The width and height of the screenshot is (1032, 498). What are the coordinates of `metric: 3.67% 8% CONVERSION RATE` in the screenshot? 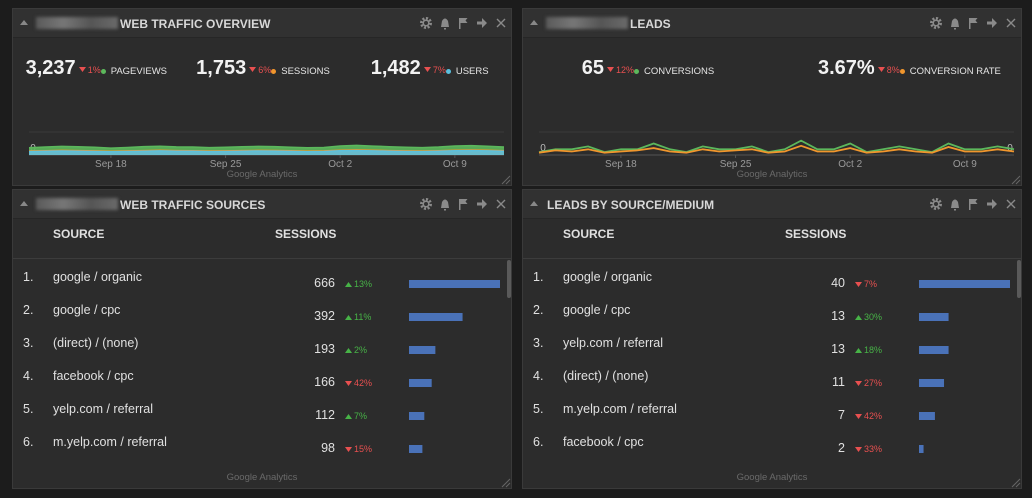 It's located at (909, 68).